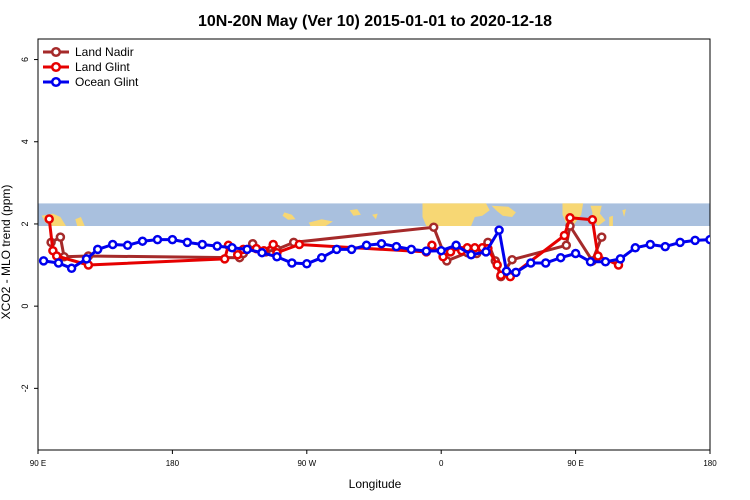 The width and height of the screenshot is (750, 500). I want to click on y-tick-label: 4, so click(25, 141).